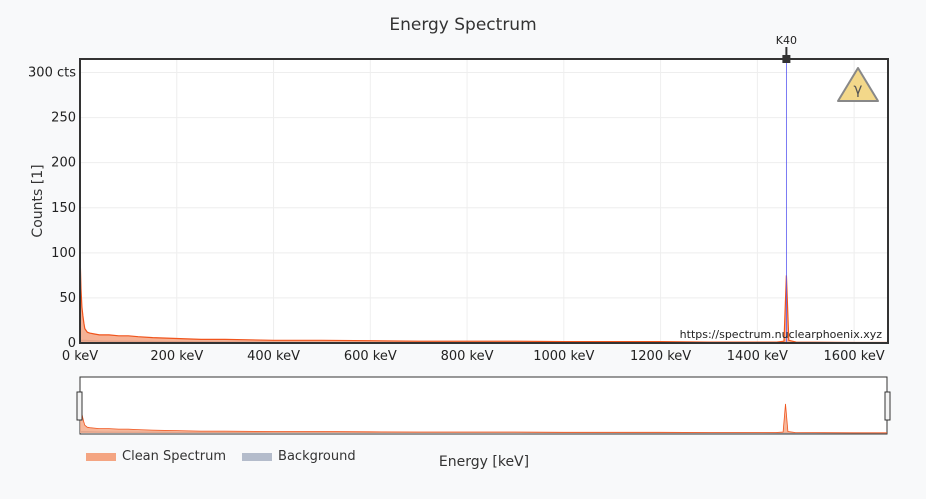  I want to click on x-axis-label: Energy [keV], so click(484, 462).